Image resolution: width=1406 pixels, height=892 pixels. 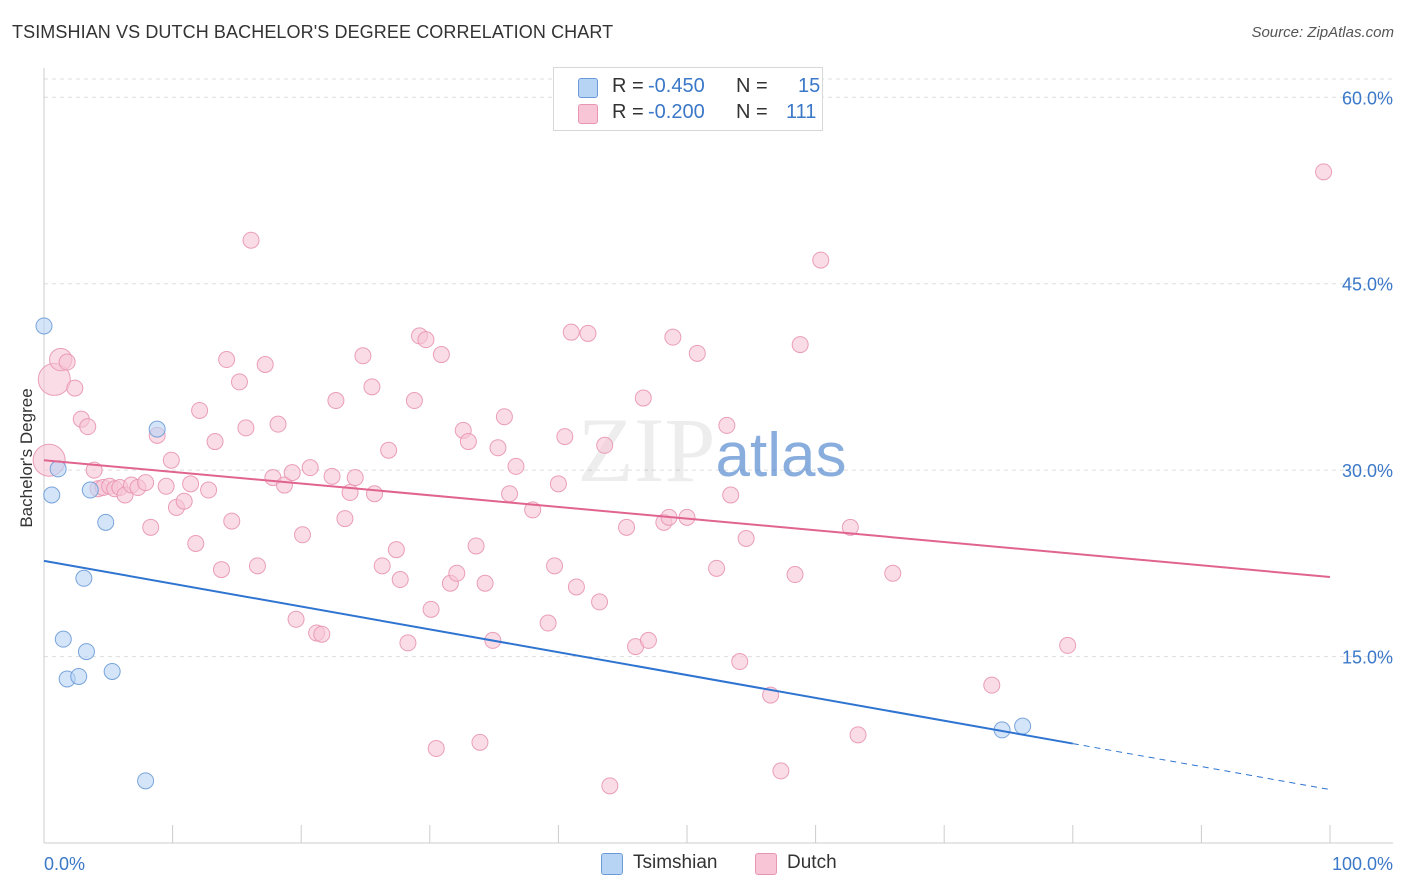 I want to click on y-tick-label: 15.0%, so click(x=1367, y=658).